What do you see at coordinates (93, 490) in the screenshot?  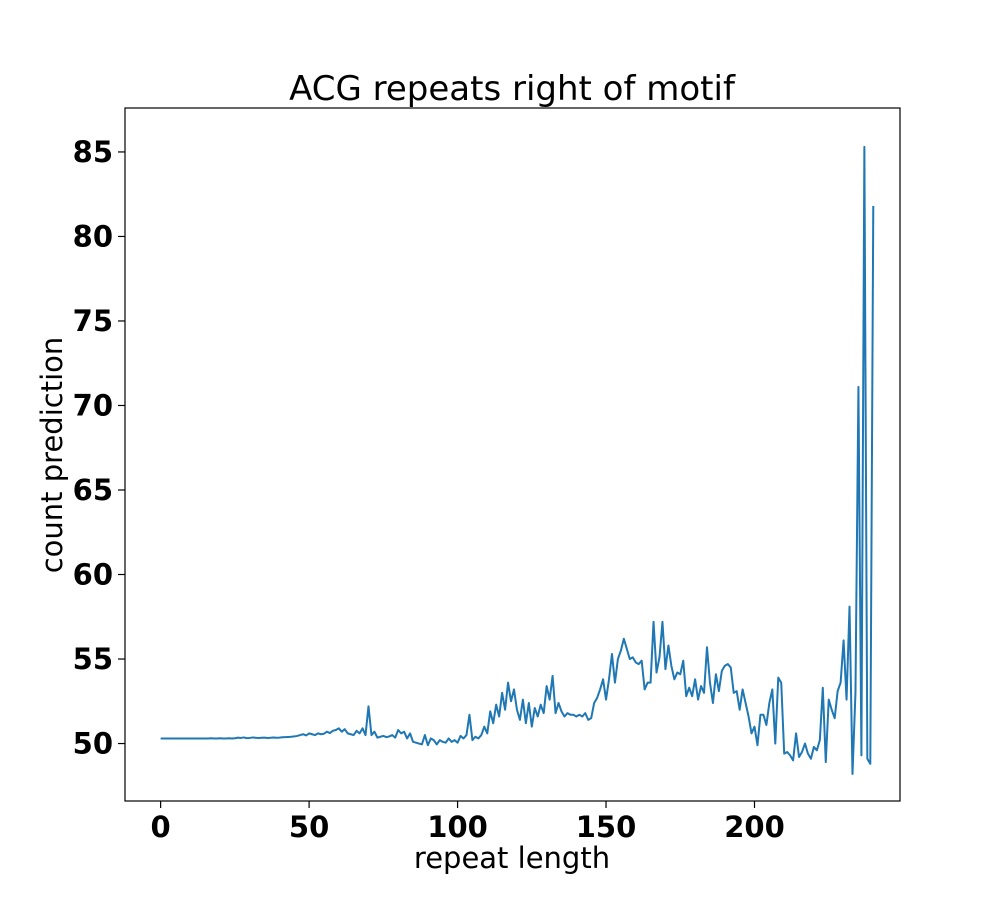 I see `y-tick-label: 65` at bounding box center [93, 490].